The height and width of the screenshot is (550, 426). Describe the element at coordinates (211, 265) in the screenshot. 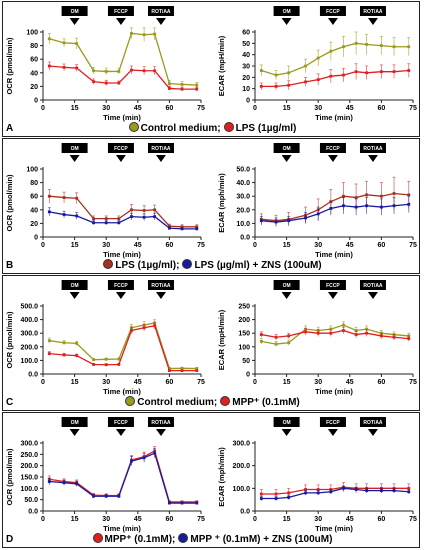

I see `legend: LPS (1µg/ml); LPS (µg/ml) + ZNS (100uM)` at that location.